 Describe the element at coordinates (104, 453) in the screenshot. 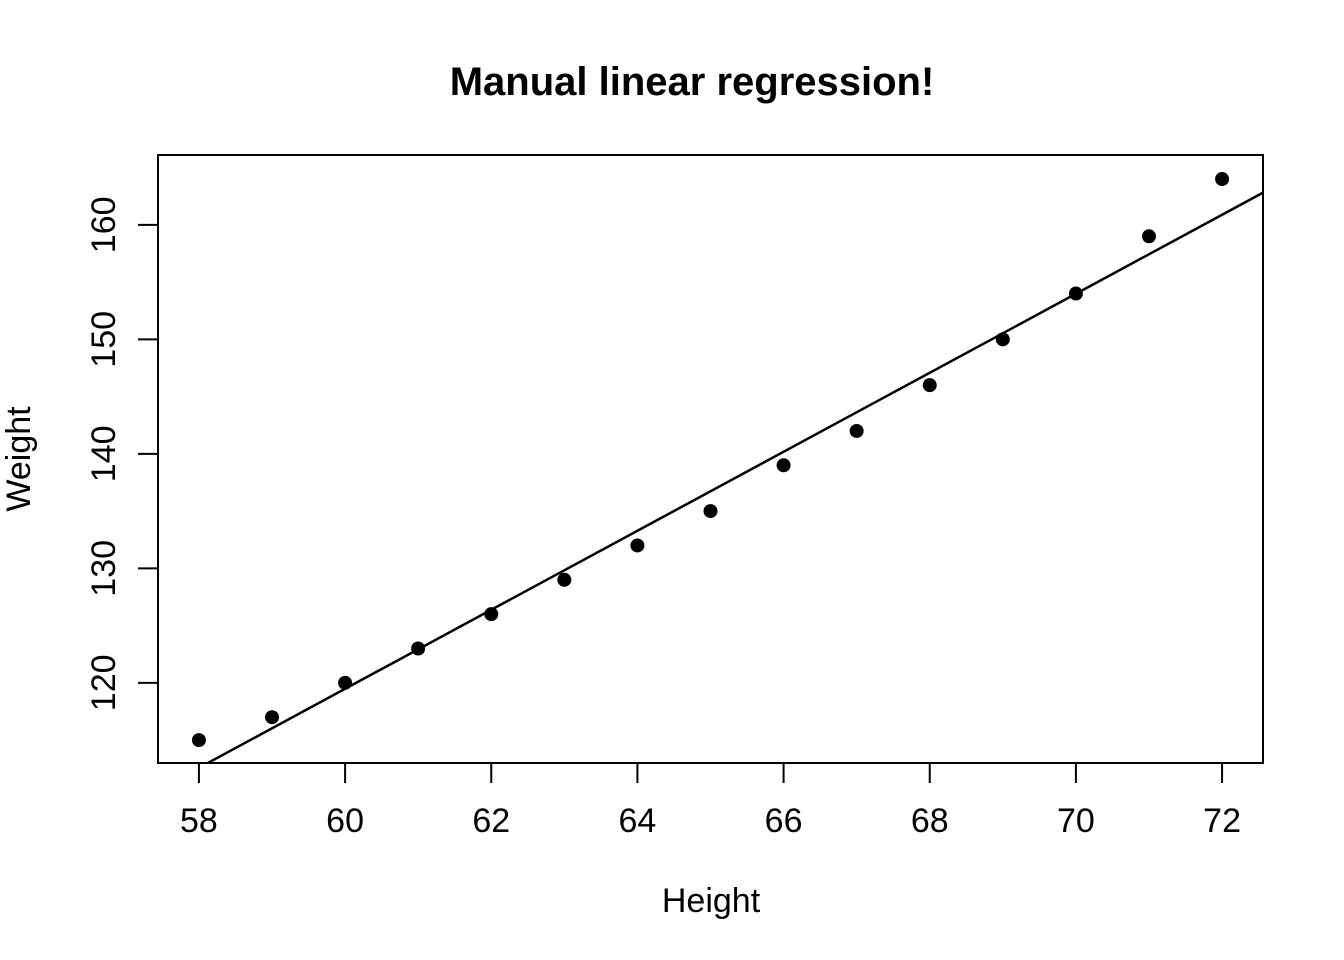

I see `y-tick-label: 140` at that location.